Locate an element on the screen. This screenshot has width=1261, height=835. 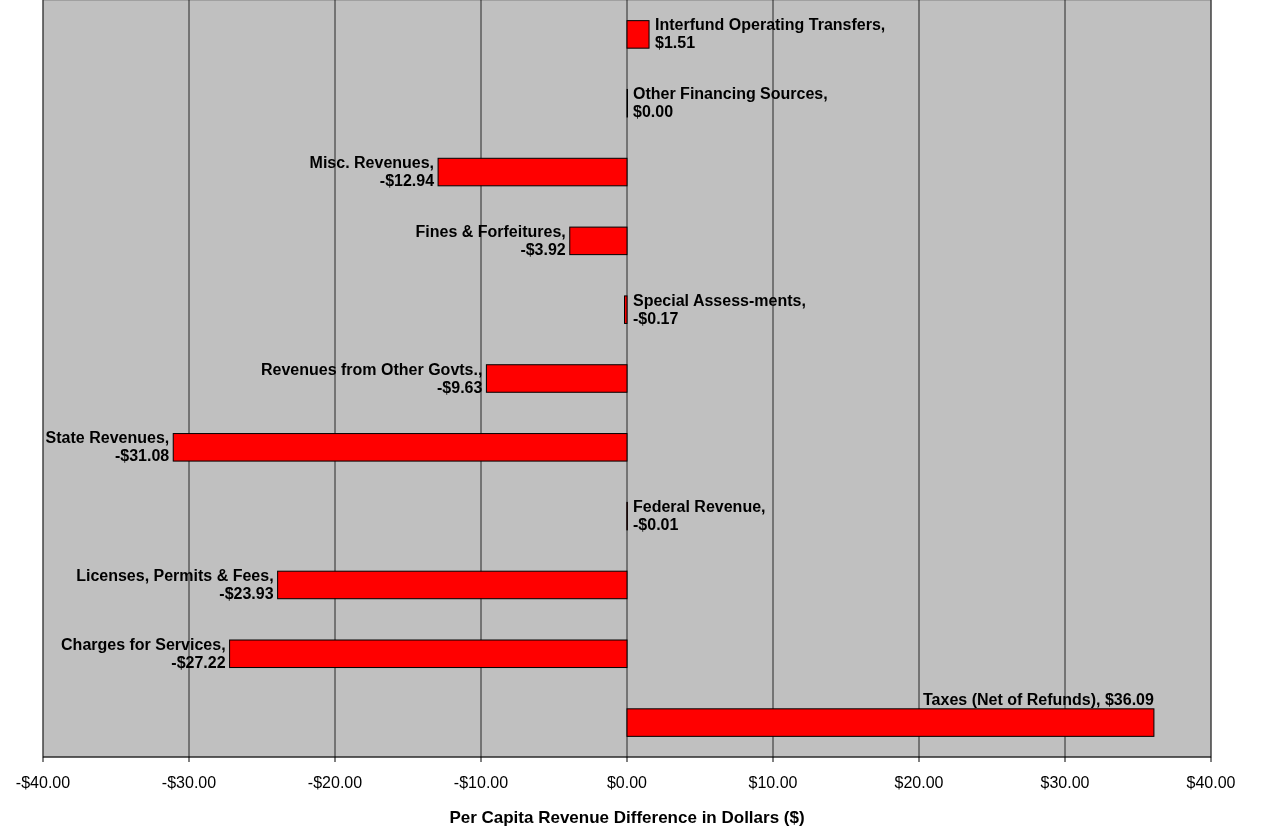
x-tick-label: -$40.00 is located at coordinates (43, 782).